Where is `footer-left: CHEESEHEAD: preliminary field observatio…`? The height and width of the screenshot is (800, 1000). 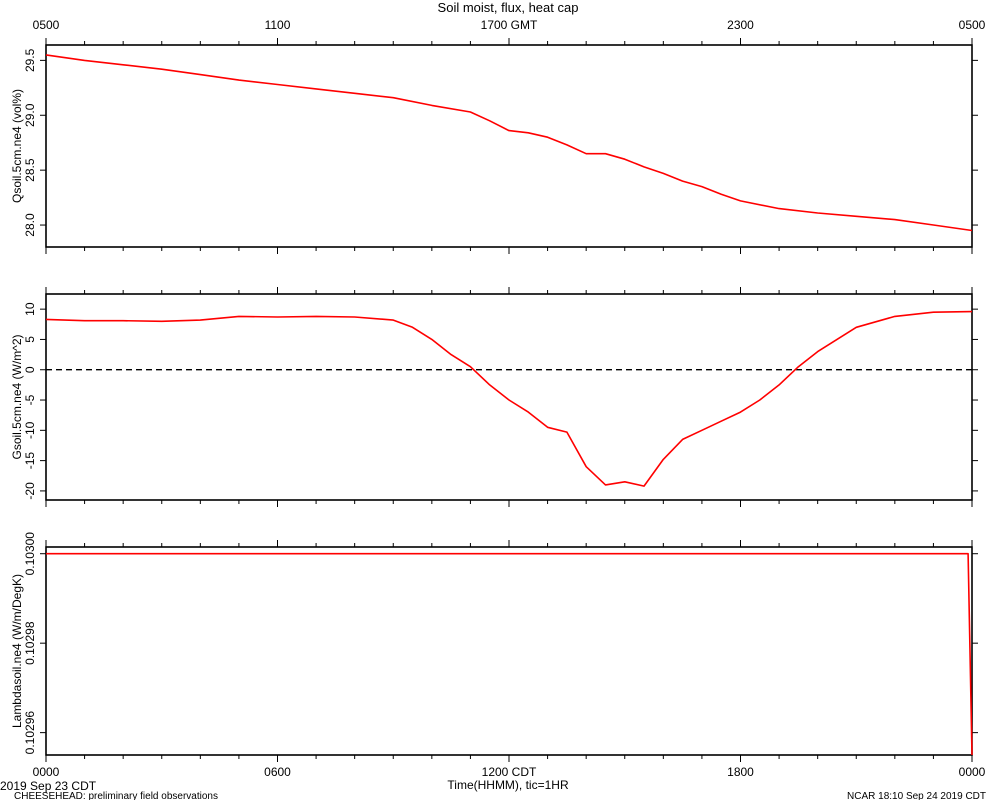 footer-left: CHEESEHEAD: preliminary field observatio… is located at coordinates (116, 795).